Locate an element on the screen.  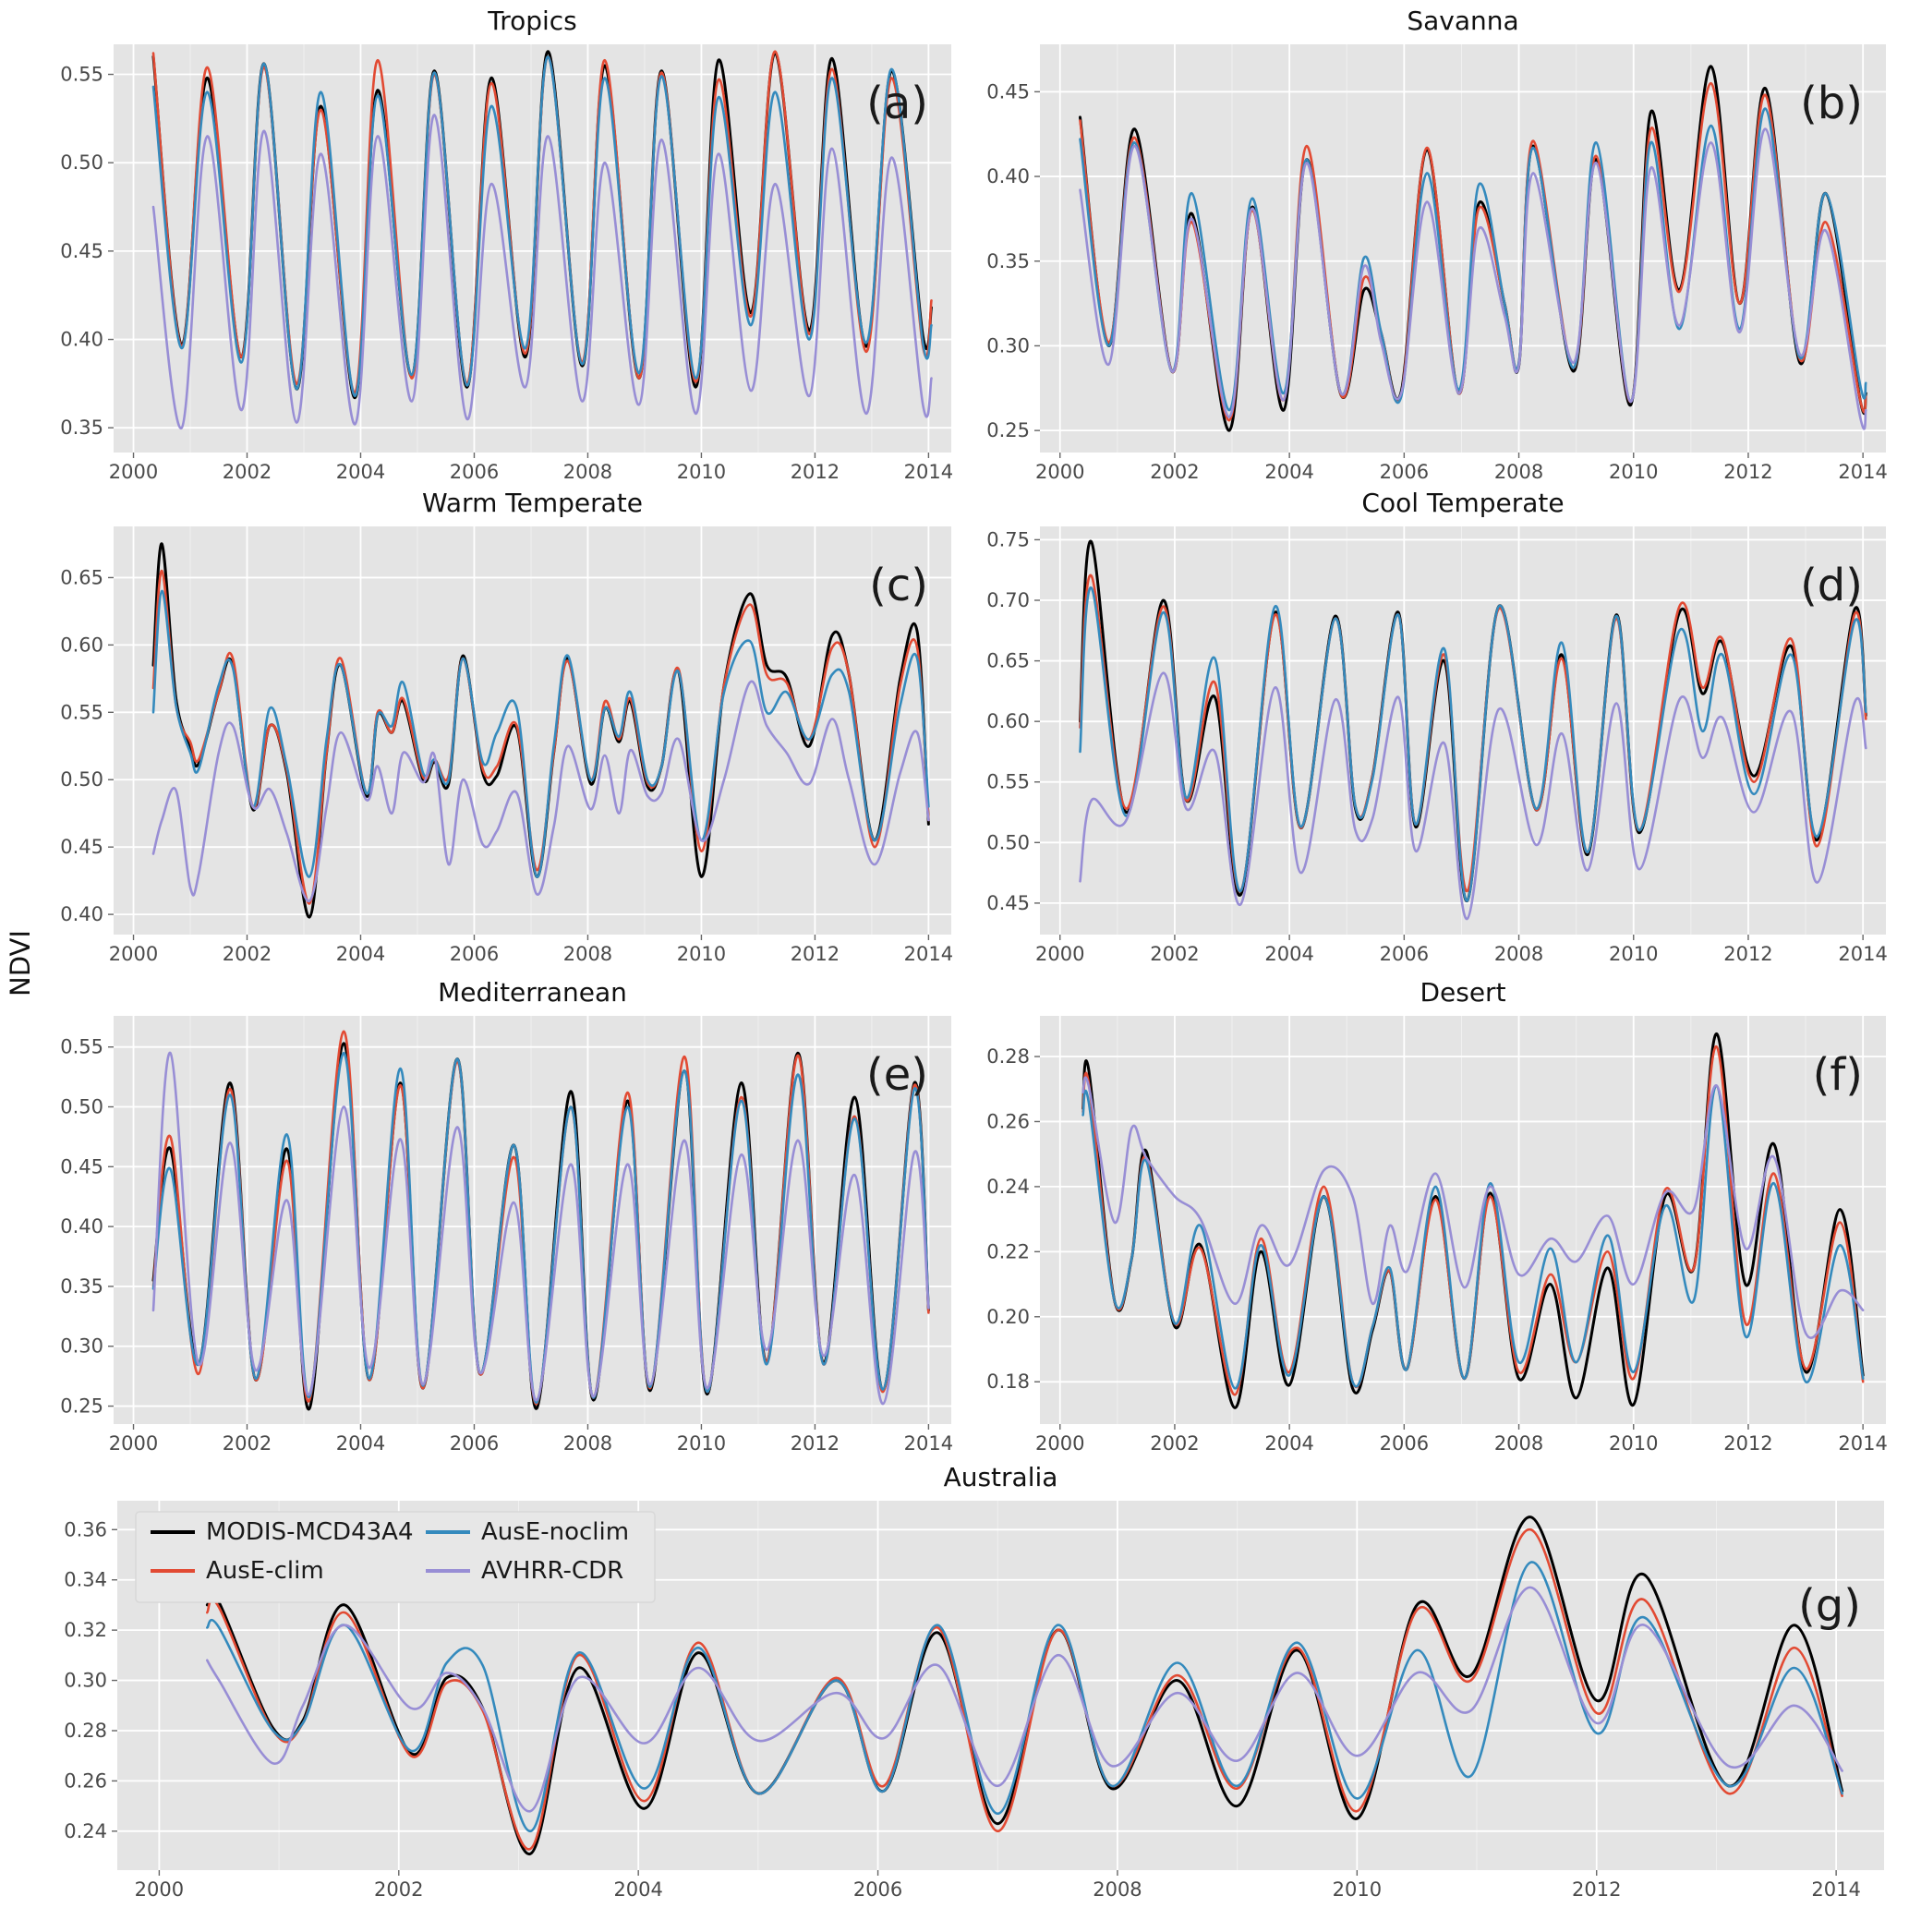
y-tick-label: 0.24 is located at coordinates (85, 1831).